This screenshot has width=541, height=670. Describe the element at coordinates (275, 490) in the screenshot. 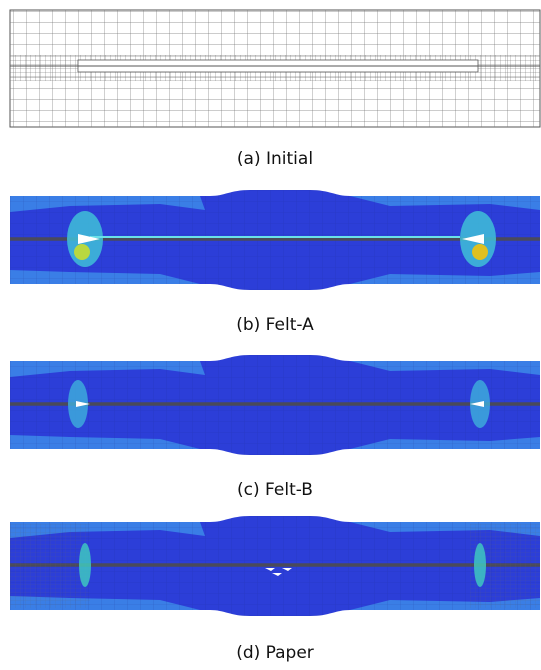

I see `caption: (c) Felt-B` at that location.